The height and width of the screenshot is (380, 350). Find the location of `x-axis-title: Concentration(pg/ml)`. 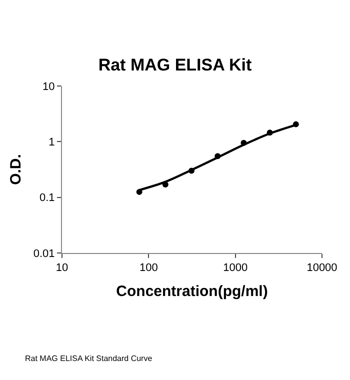

x-axis-title: Concentration(pg/ml) is located at coordinates (192, 291).